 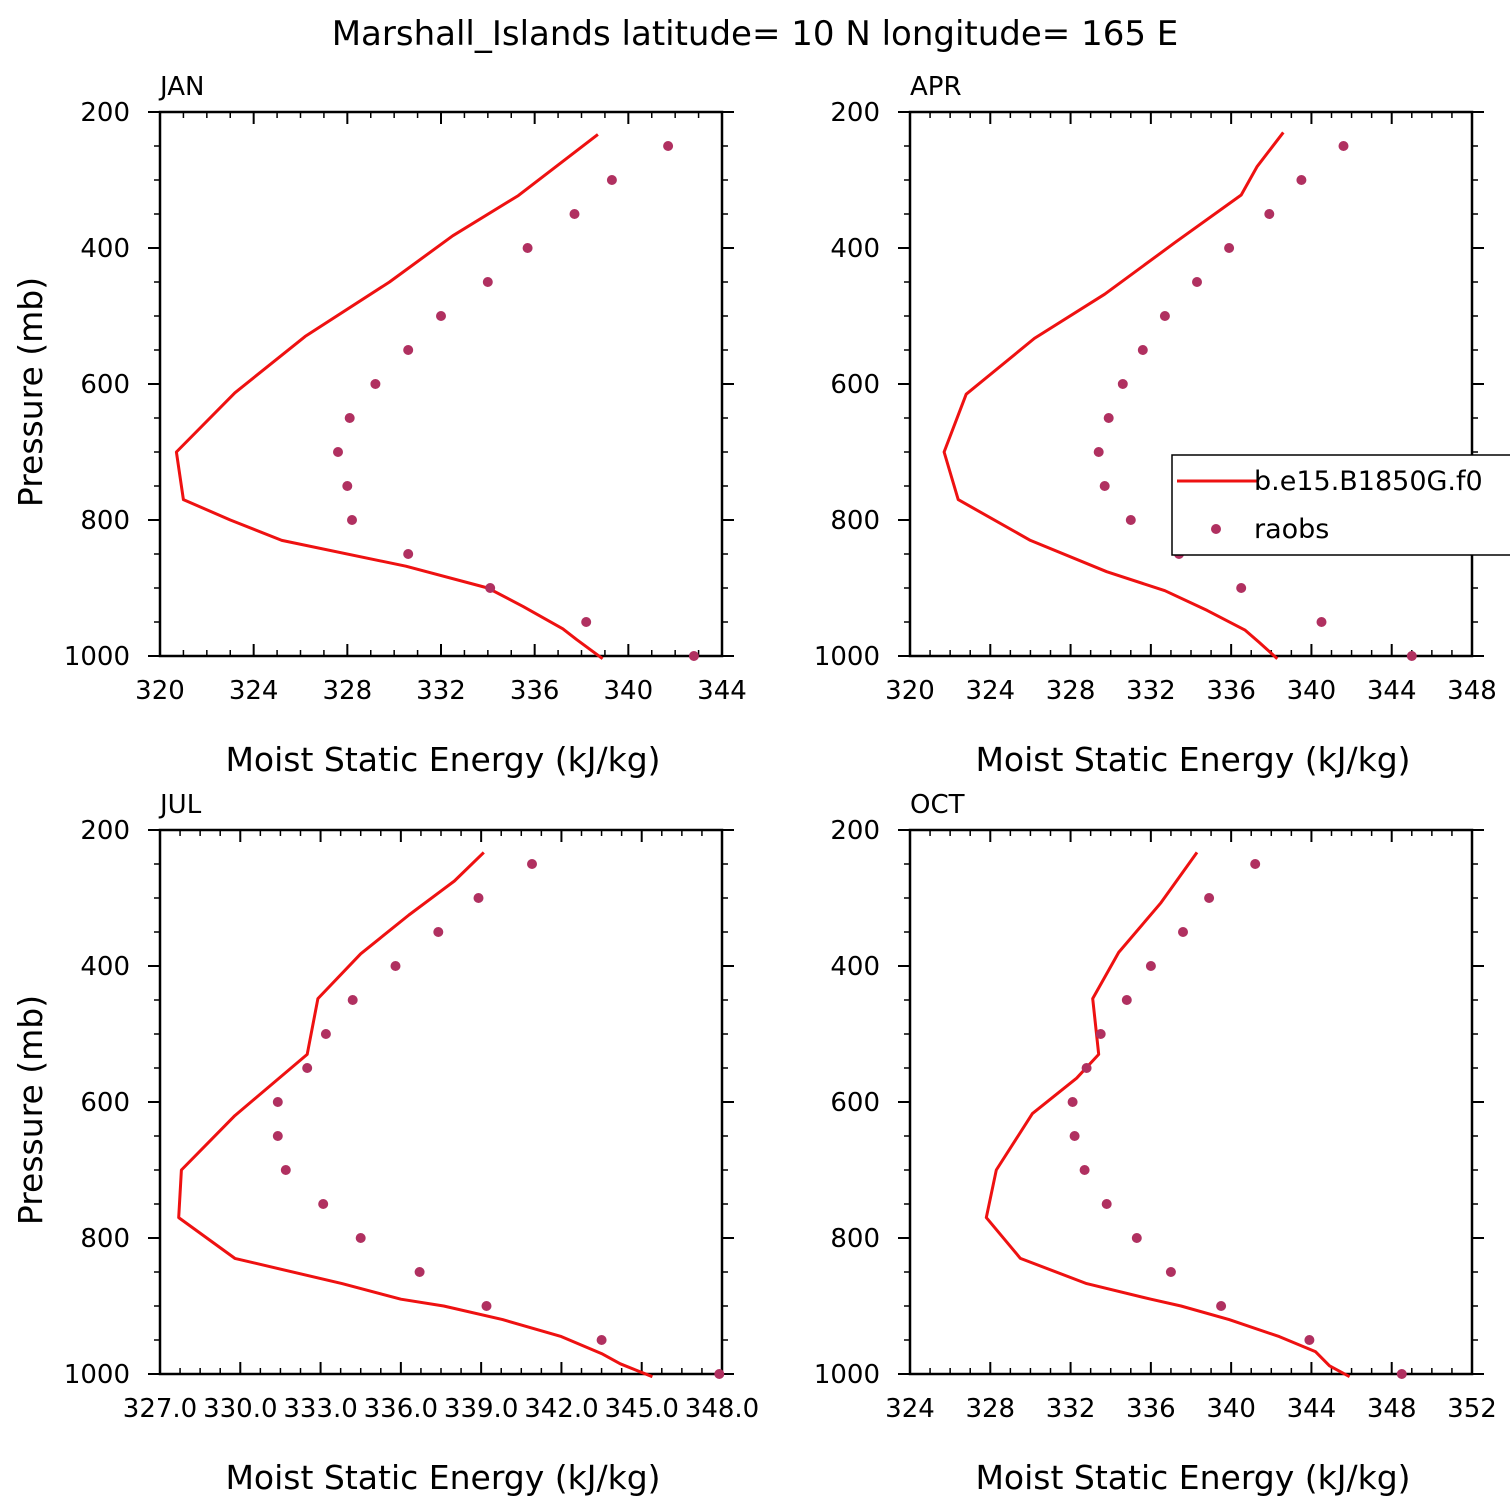 What do you see at coordinates (401, 1409) in the screenshot?
I see `x-tick-label: 336.0` at bounding box center [401, 1409].